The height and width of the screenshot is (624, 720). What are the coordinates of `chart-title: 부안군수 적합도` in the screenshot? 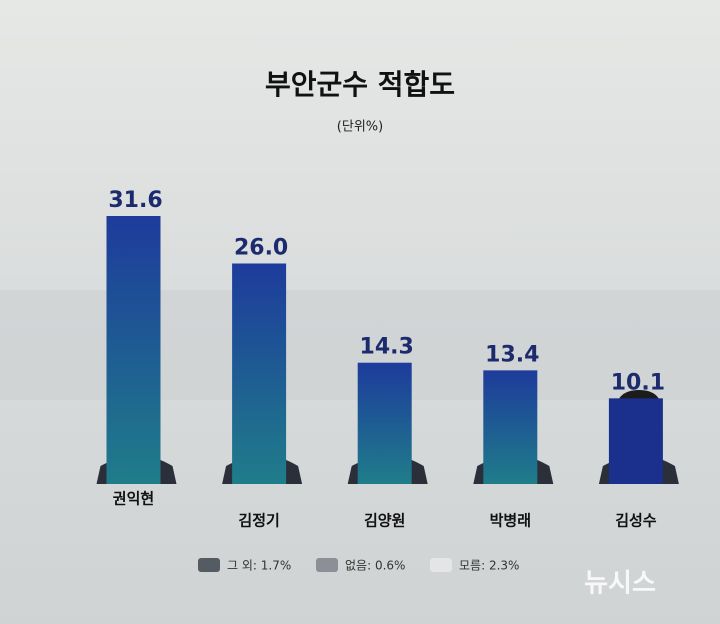 It's located at (360, 84).